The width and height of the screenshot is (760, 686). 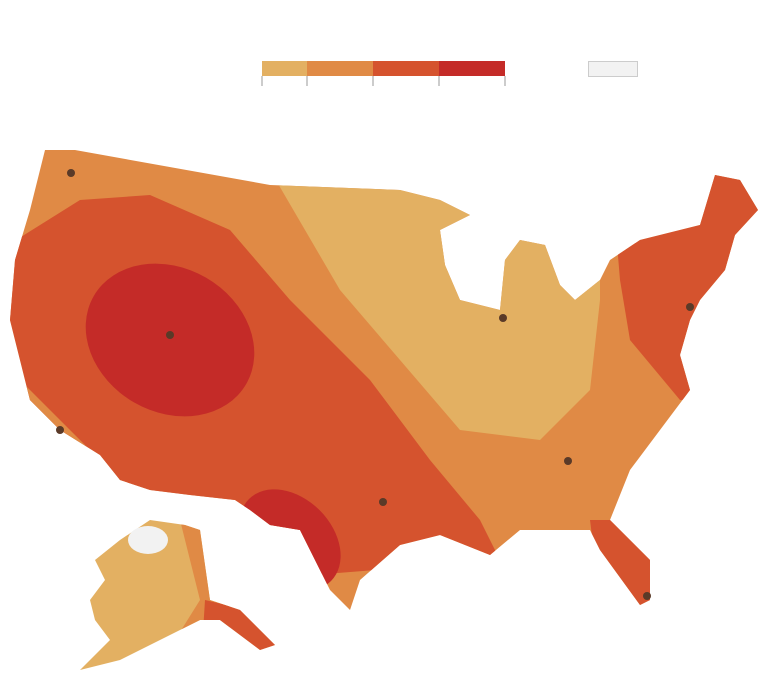 I want to click on no-data-area, so click(x=148, y=540).